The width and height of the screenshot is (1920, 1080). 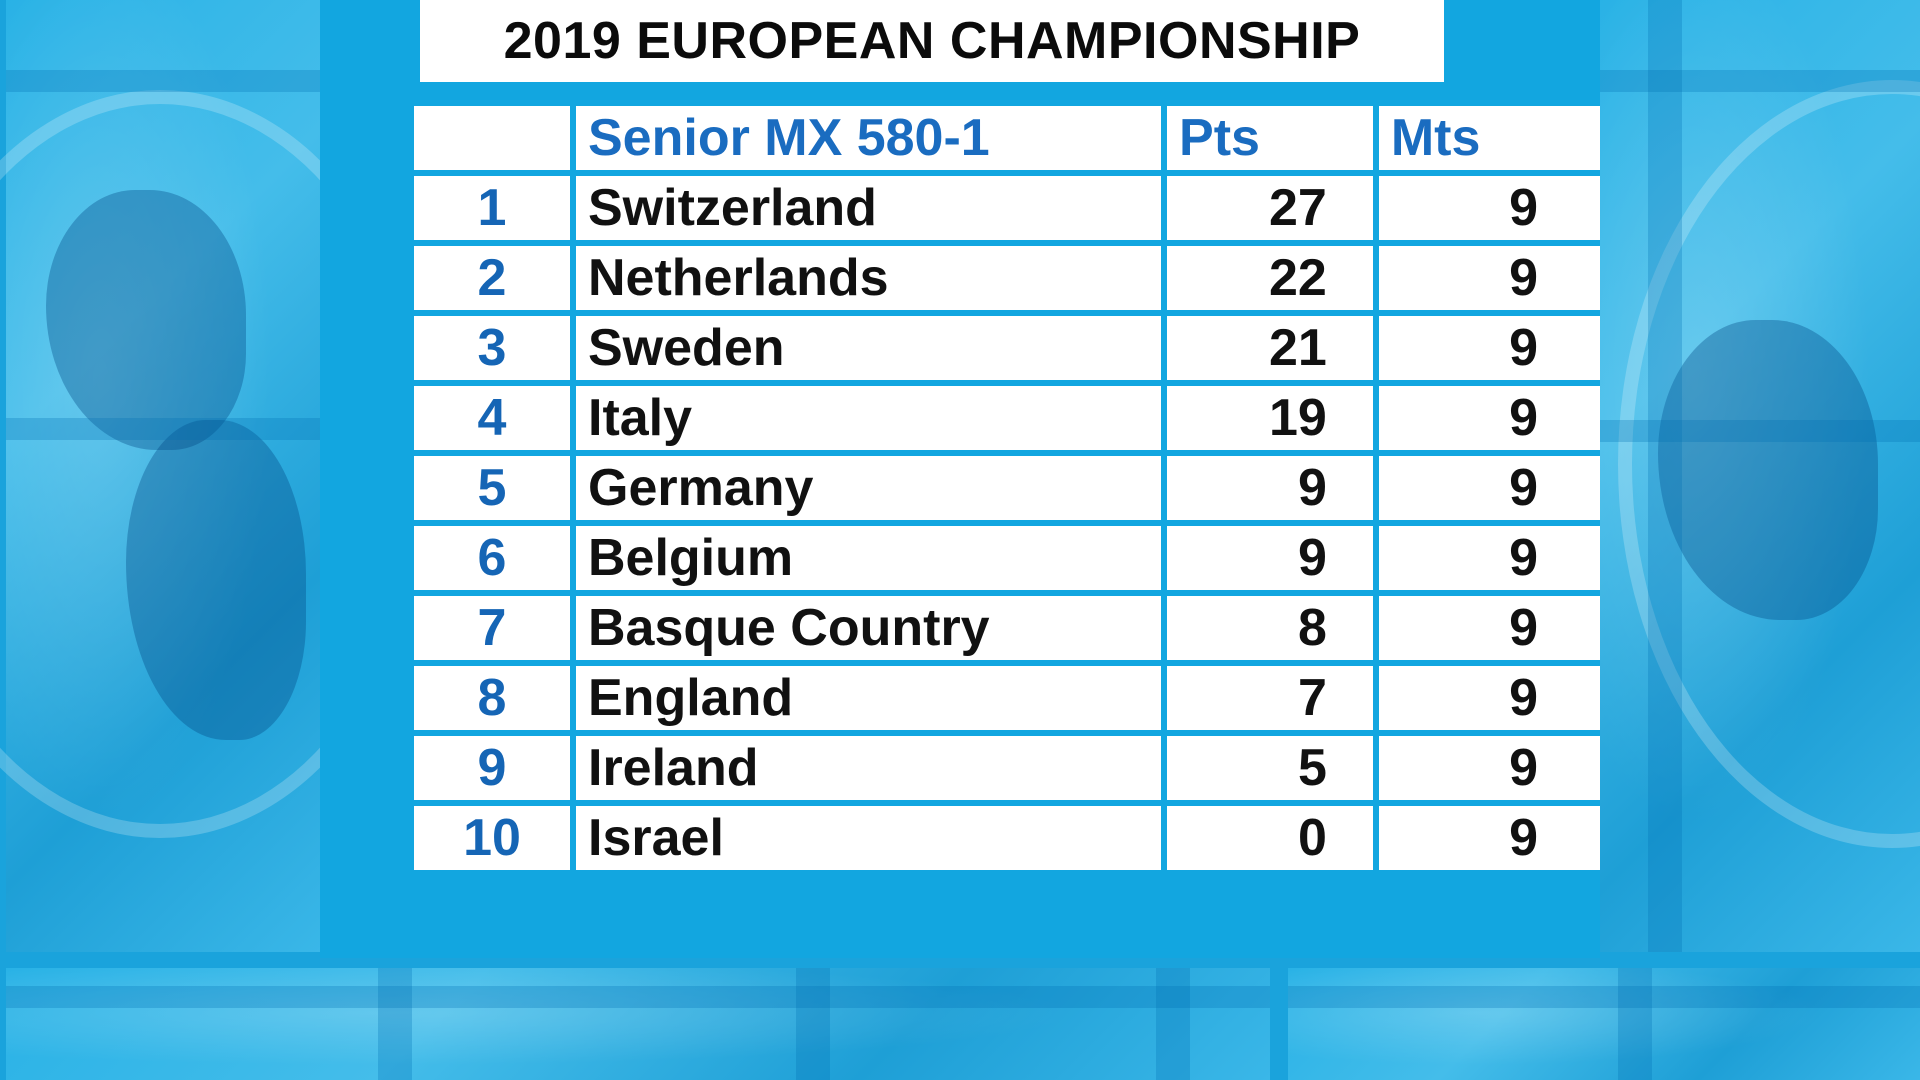 I want to click on points-cell: 27, so click(x=1270, y=208).